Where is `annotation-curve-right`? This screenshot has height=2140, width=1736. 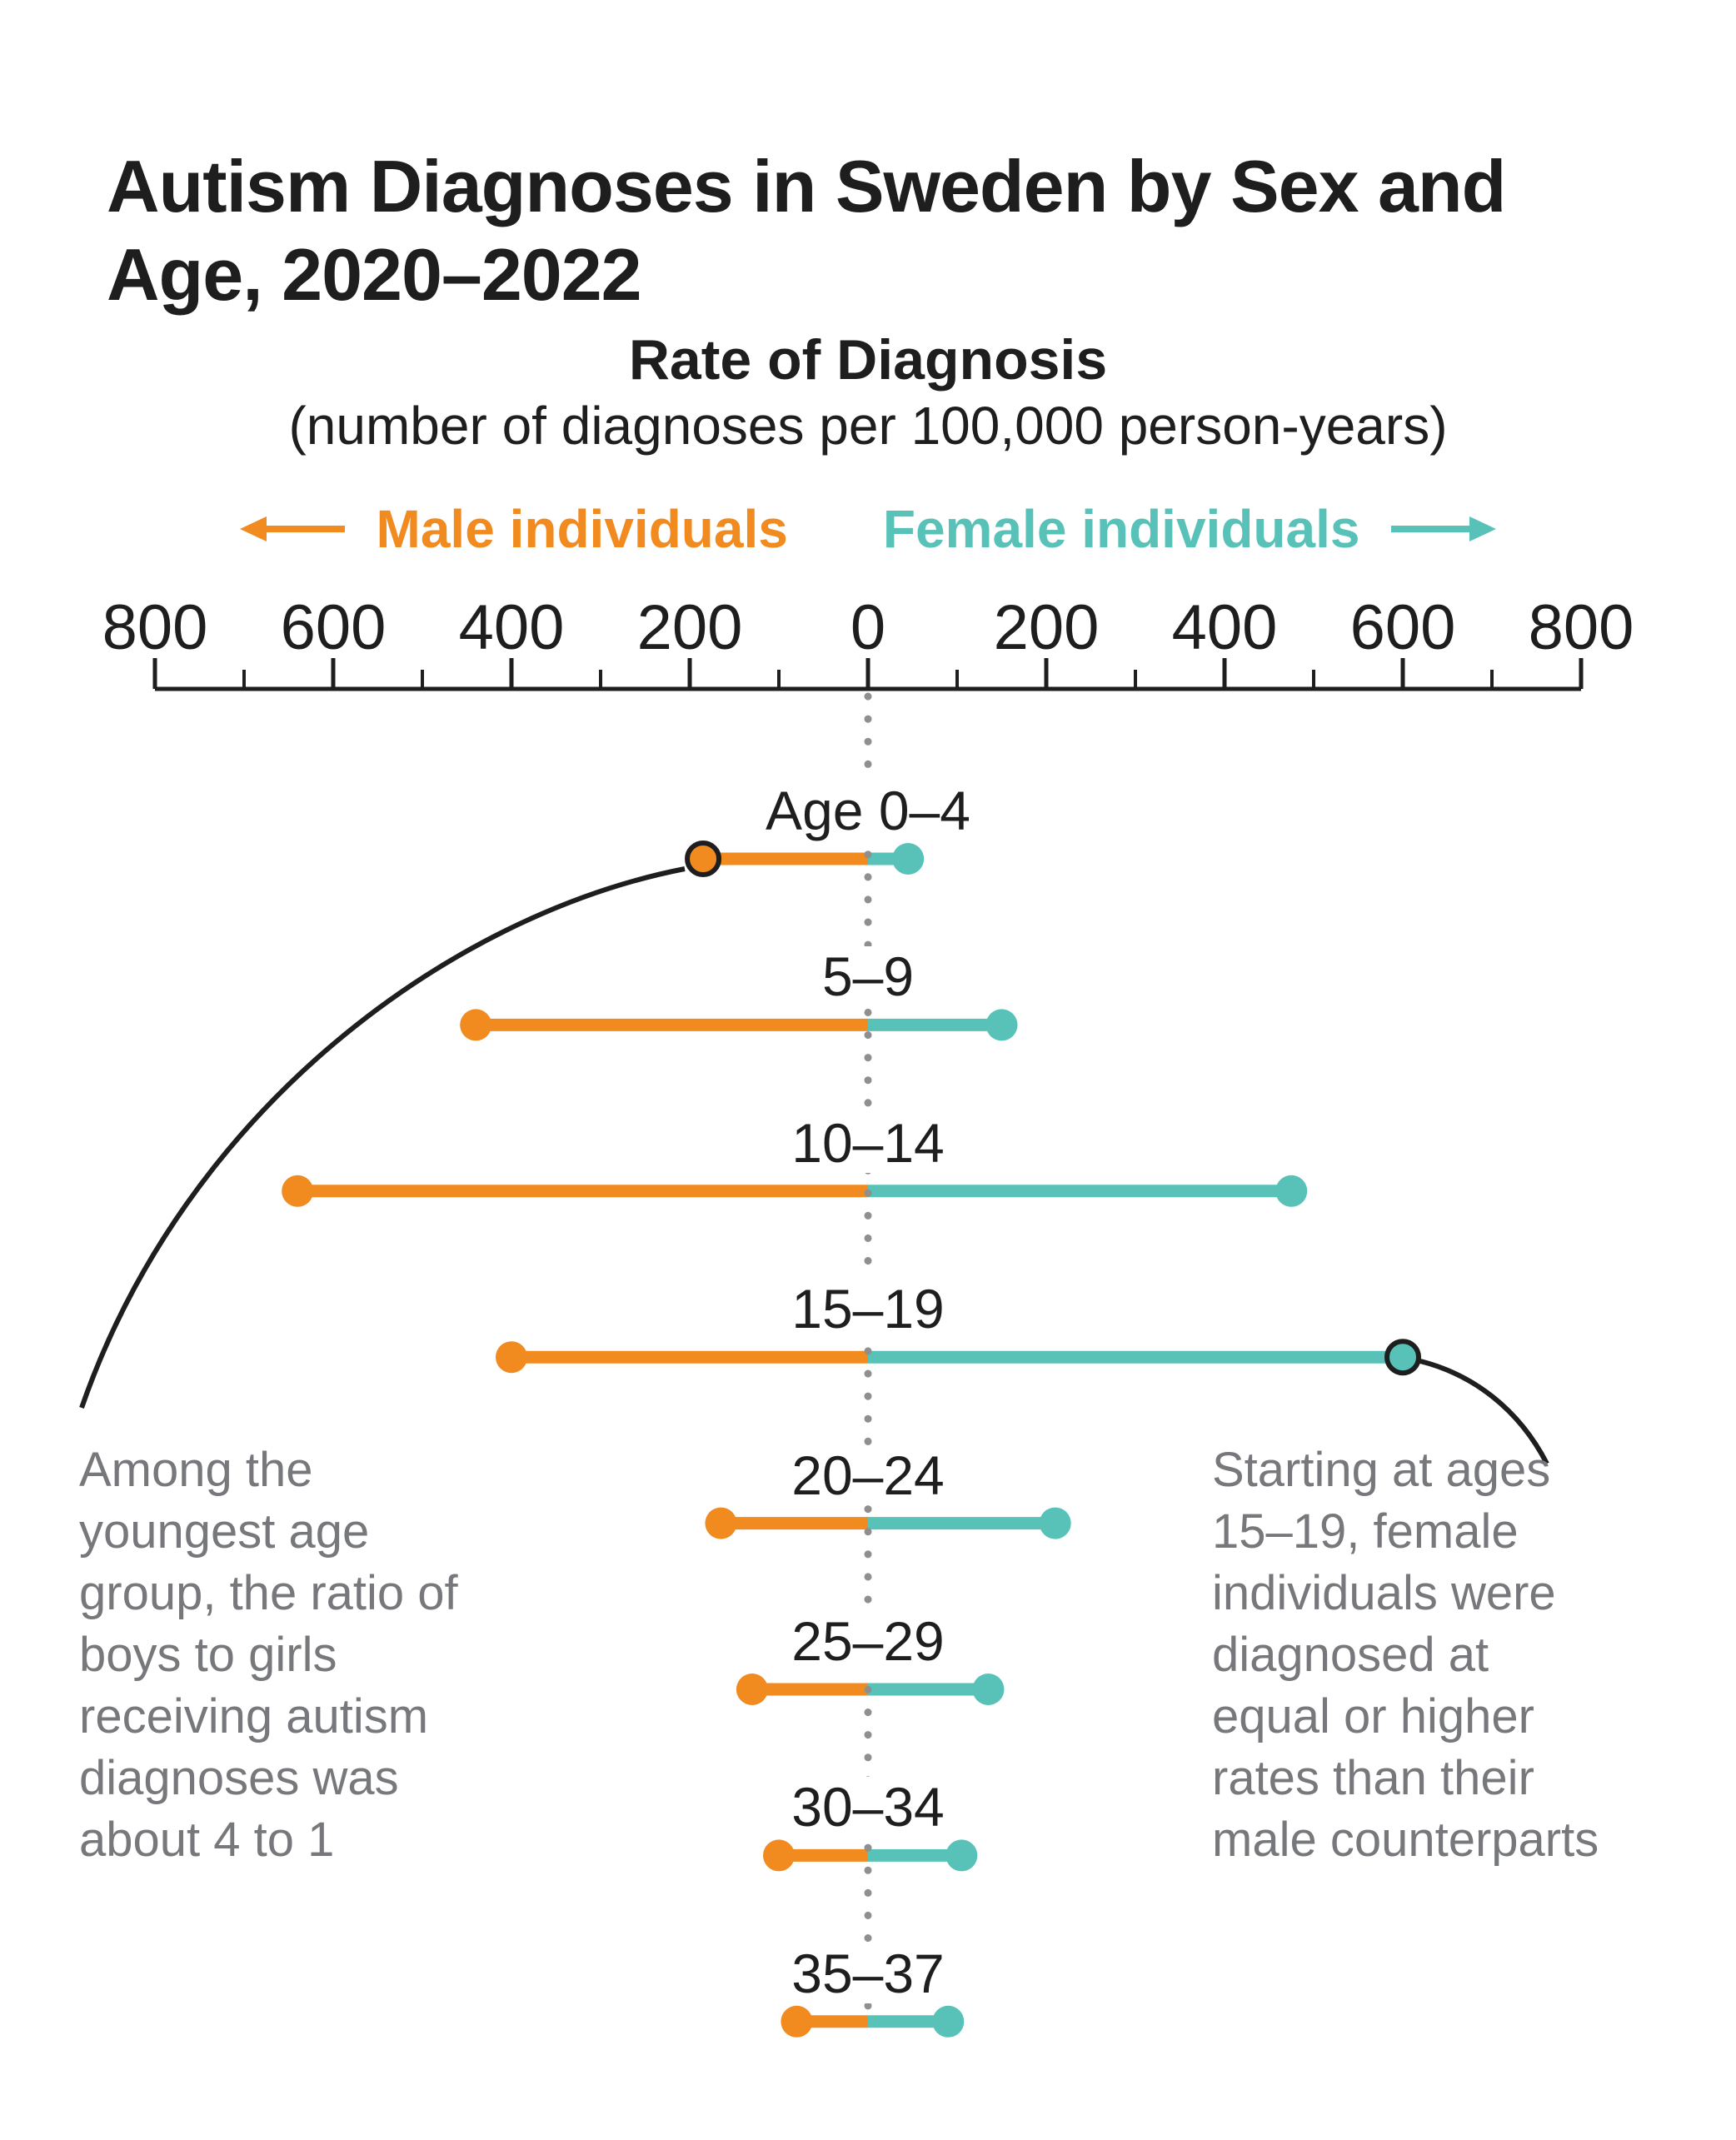 annotation-curve-right is located at coordinates (1484, 1412).